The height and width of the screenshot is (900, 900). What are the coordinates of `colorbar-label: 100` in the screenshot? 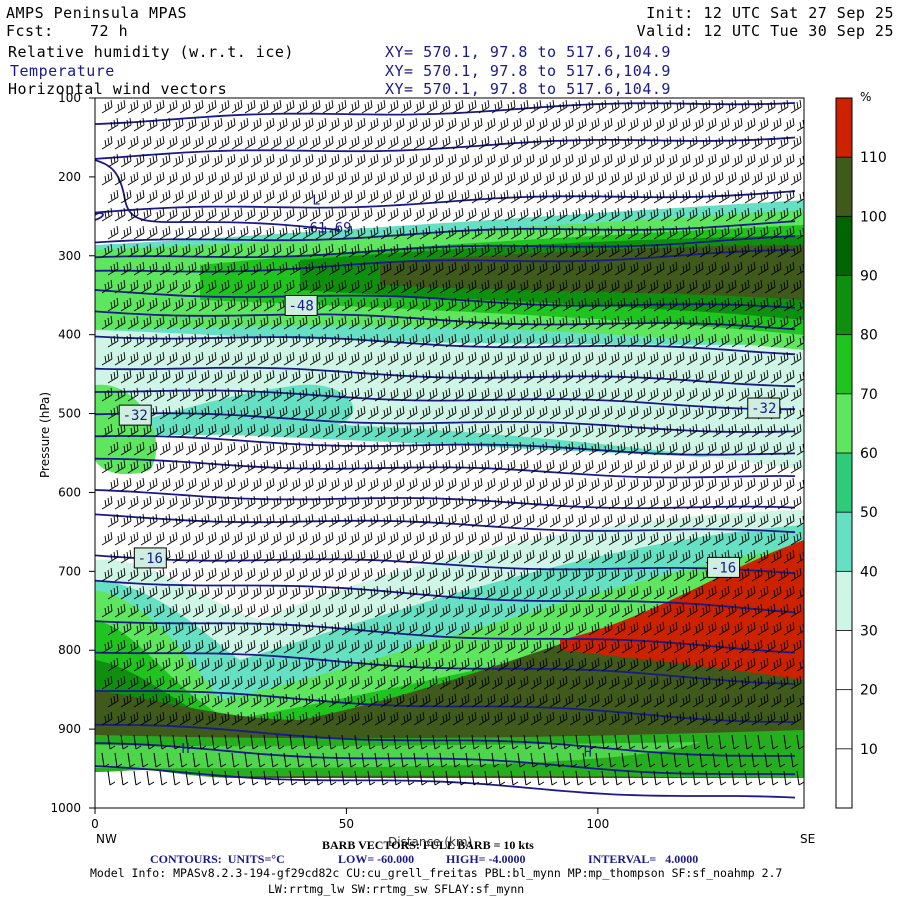 It's located at (873, 217).